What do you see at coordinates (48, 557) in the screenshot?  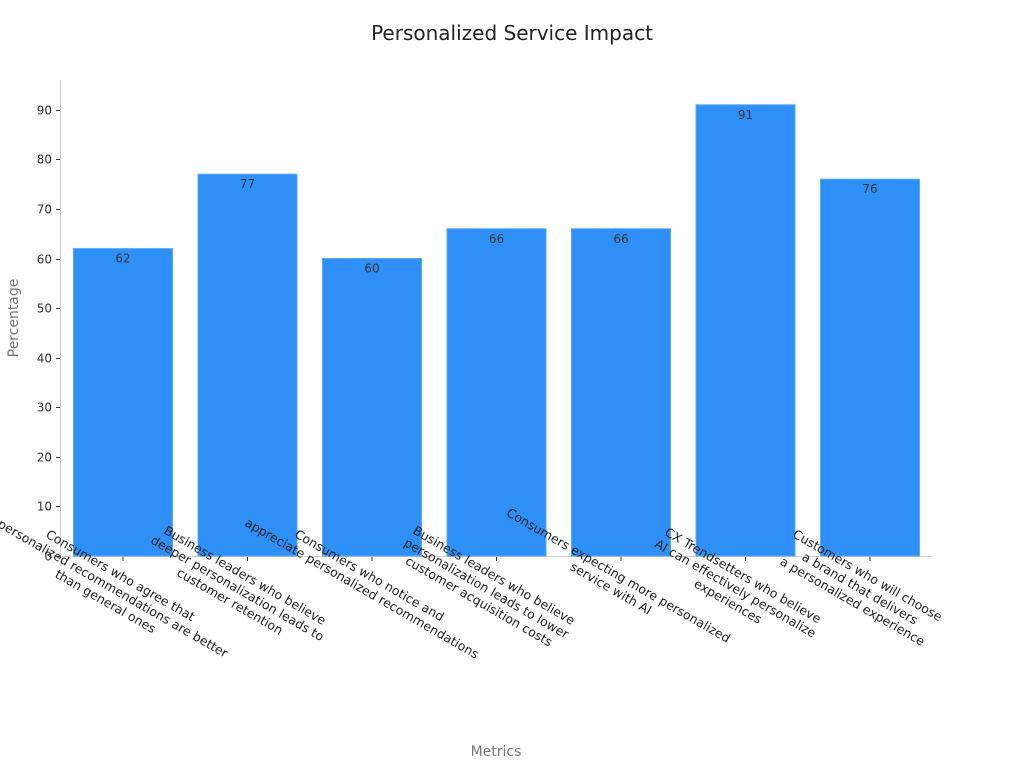 I see `y-tick-label: 0` at bounding box center [48, 557].